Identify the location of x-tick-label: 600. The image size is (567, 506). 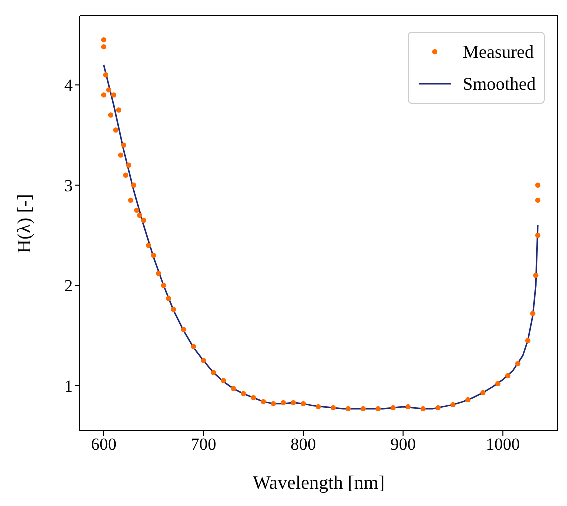
(104, 444).